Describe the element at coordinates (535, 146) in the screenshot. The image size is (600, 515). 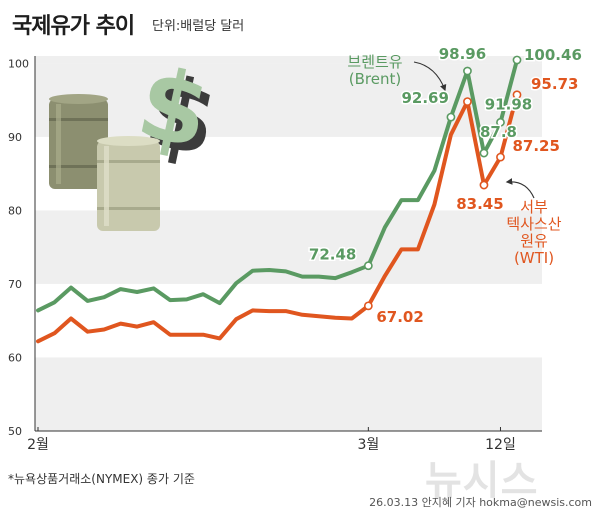
I see `data-label: 87.25` at that location.